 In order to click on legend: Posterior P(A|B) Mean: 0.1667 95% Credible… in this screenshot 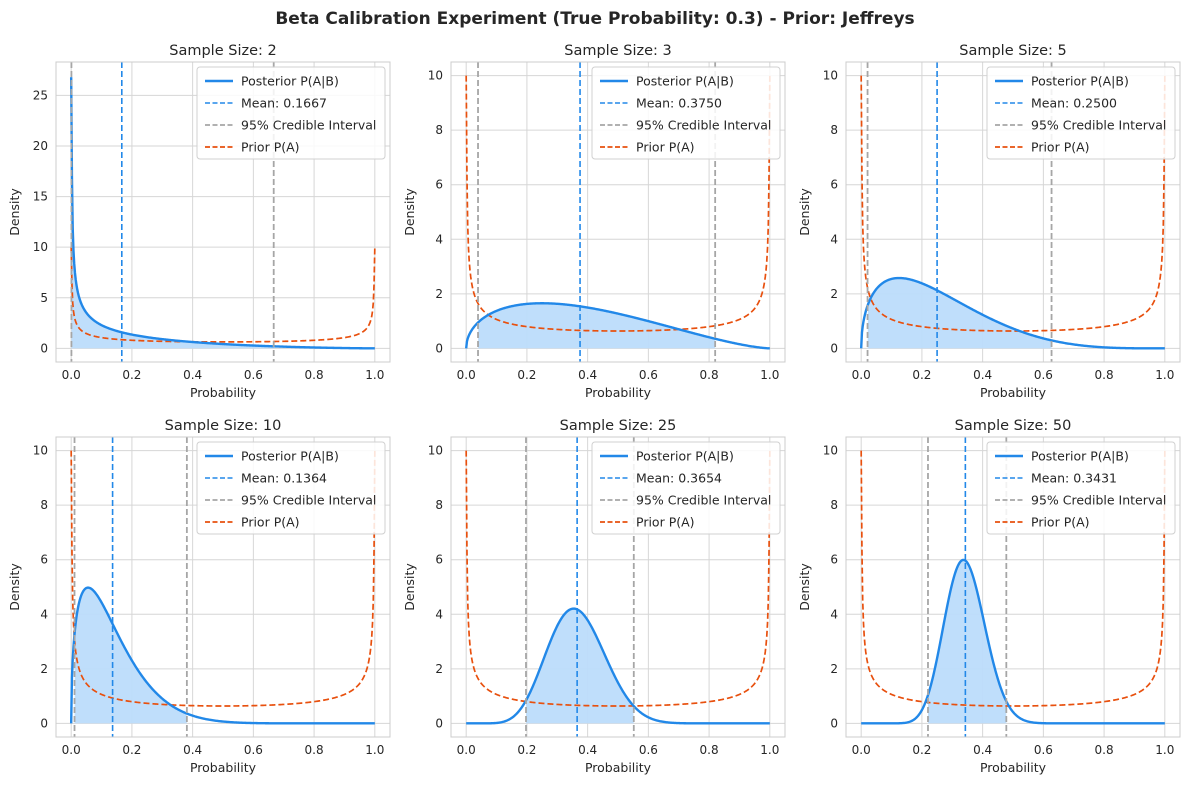, I will do `click(291, 113)`.